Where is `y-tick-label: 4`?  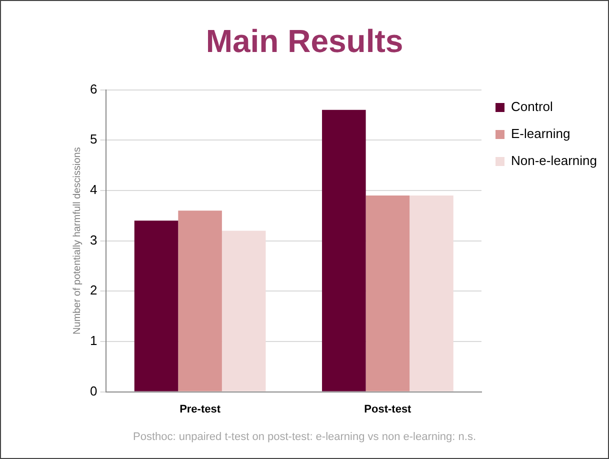
y-tick-label: 4 is located at coordinates (94, 190).